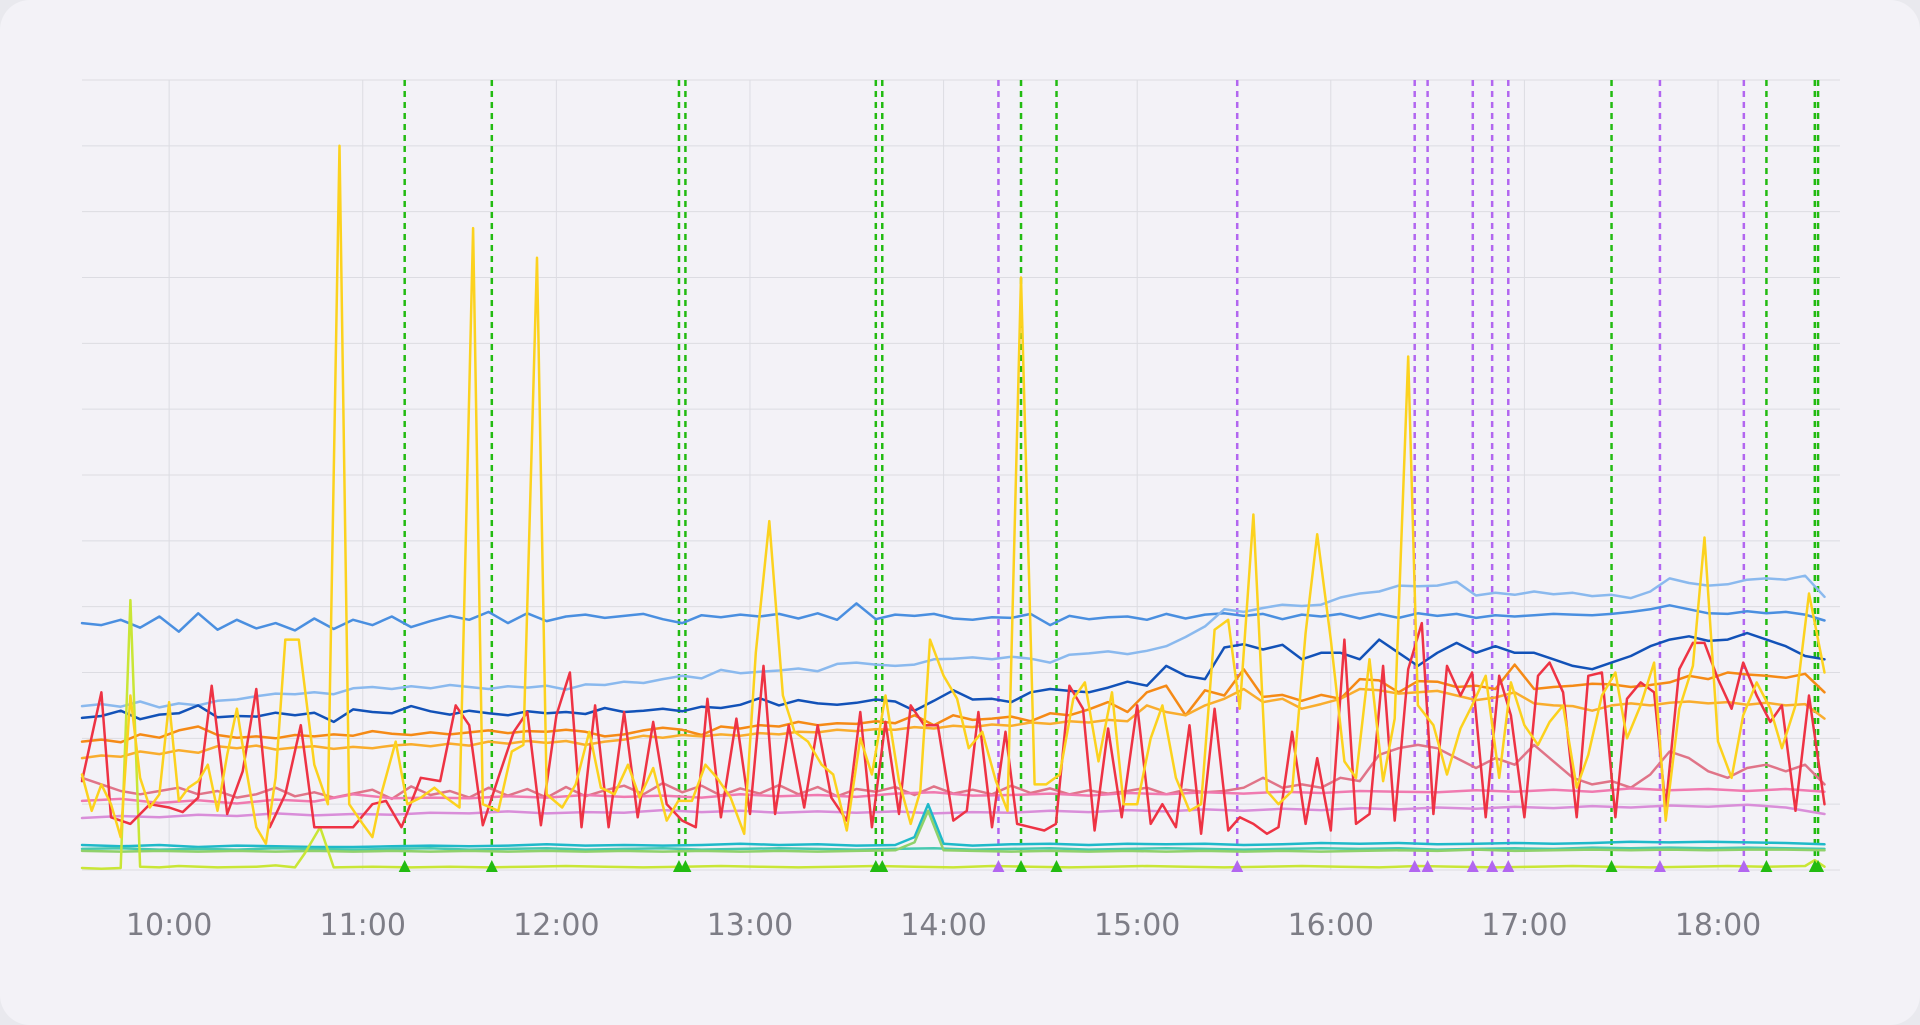 The image size is (1920, 1025). Describe the element at coordinates (1524, 925) in the screenshot. I see `x-tick-label: 17:00` at that location.